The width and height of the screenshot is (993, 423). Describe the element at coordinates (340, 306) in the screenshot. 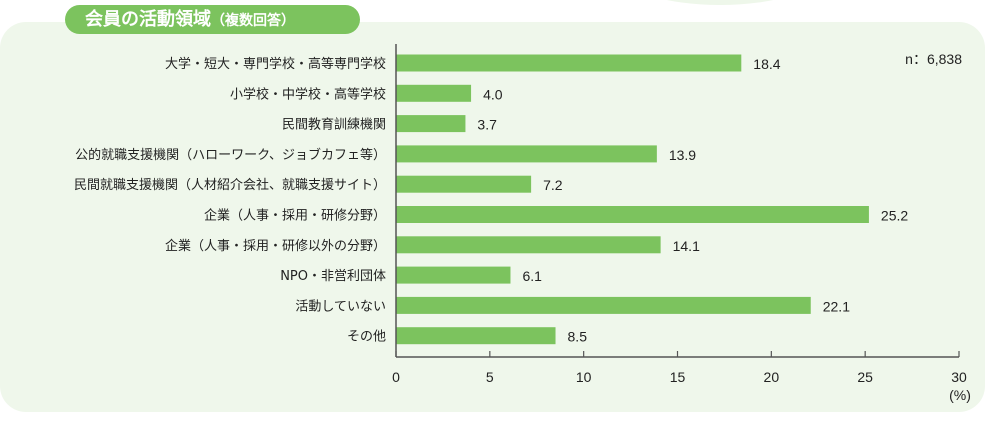

I see `category-label: 活動していない` at that location.